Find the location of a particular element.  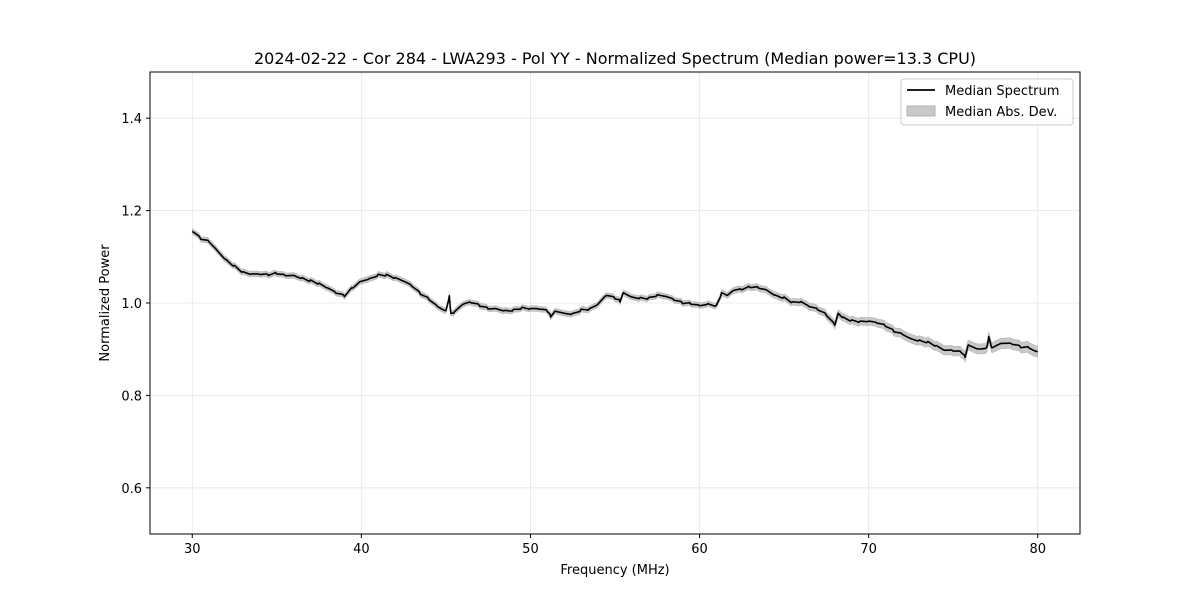

y-axis-label: Normalized Power is located at coordinates (105, 303).